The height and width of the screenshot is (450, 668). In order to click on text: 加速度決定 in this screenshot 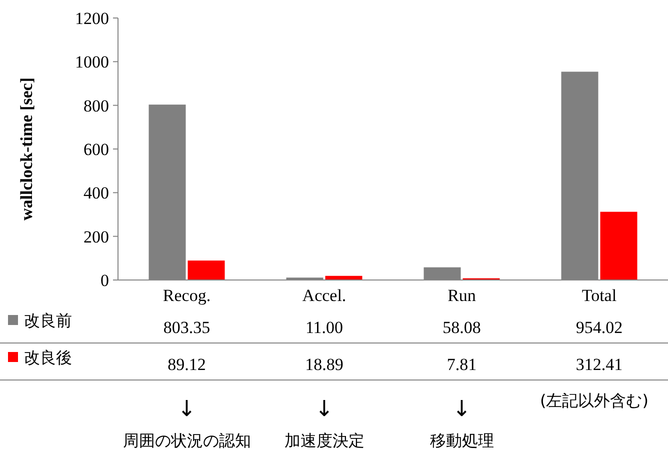, I will do `click(324, 440)`.